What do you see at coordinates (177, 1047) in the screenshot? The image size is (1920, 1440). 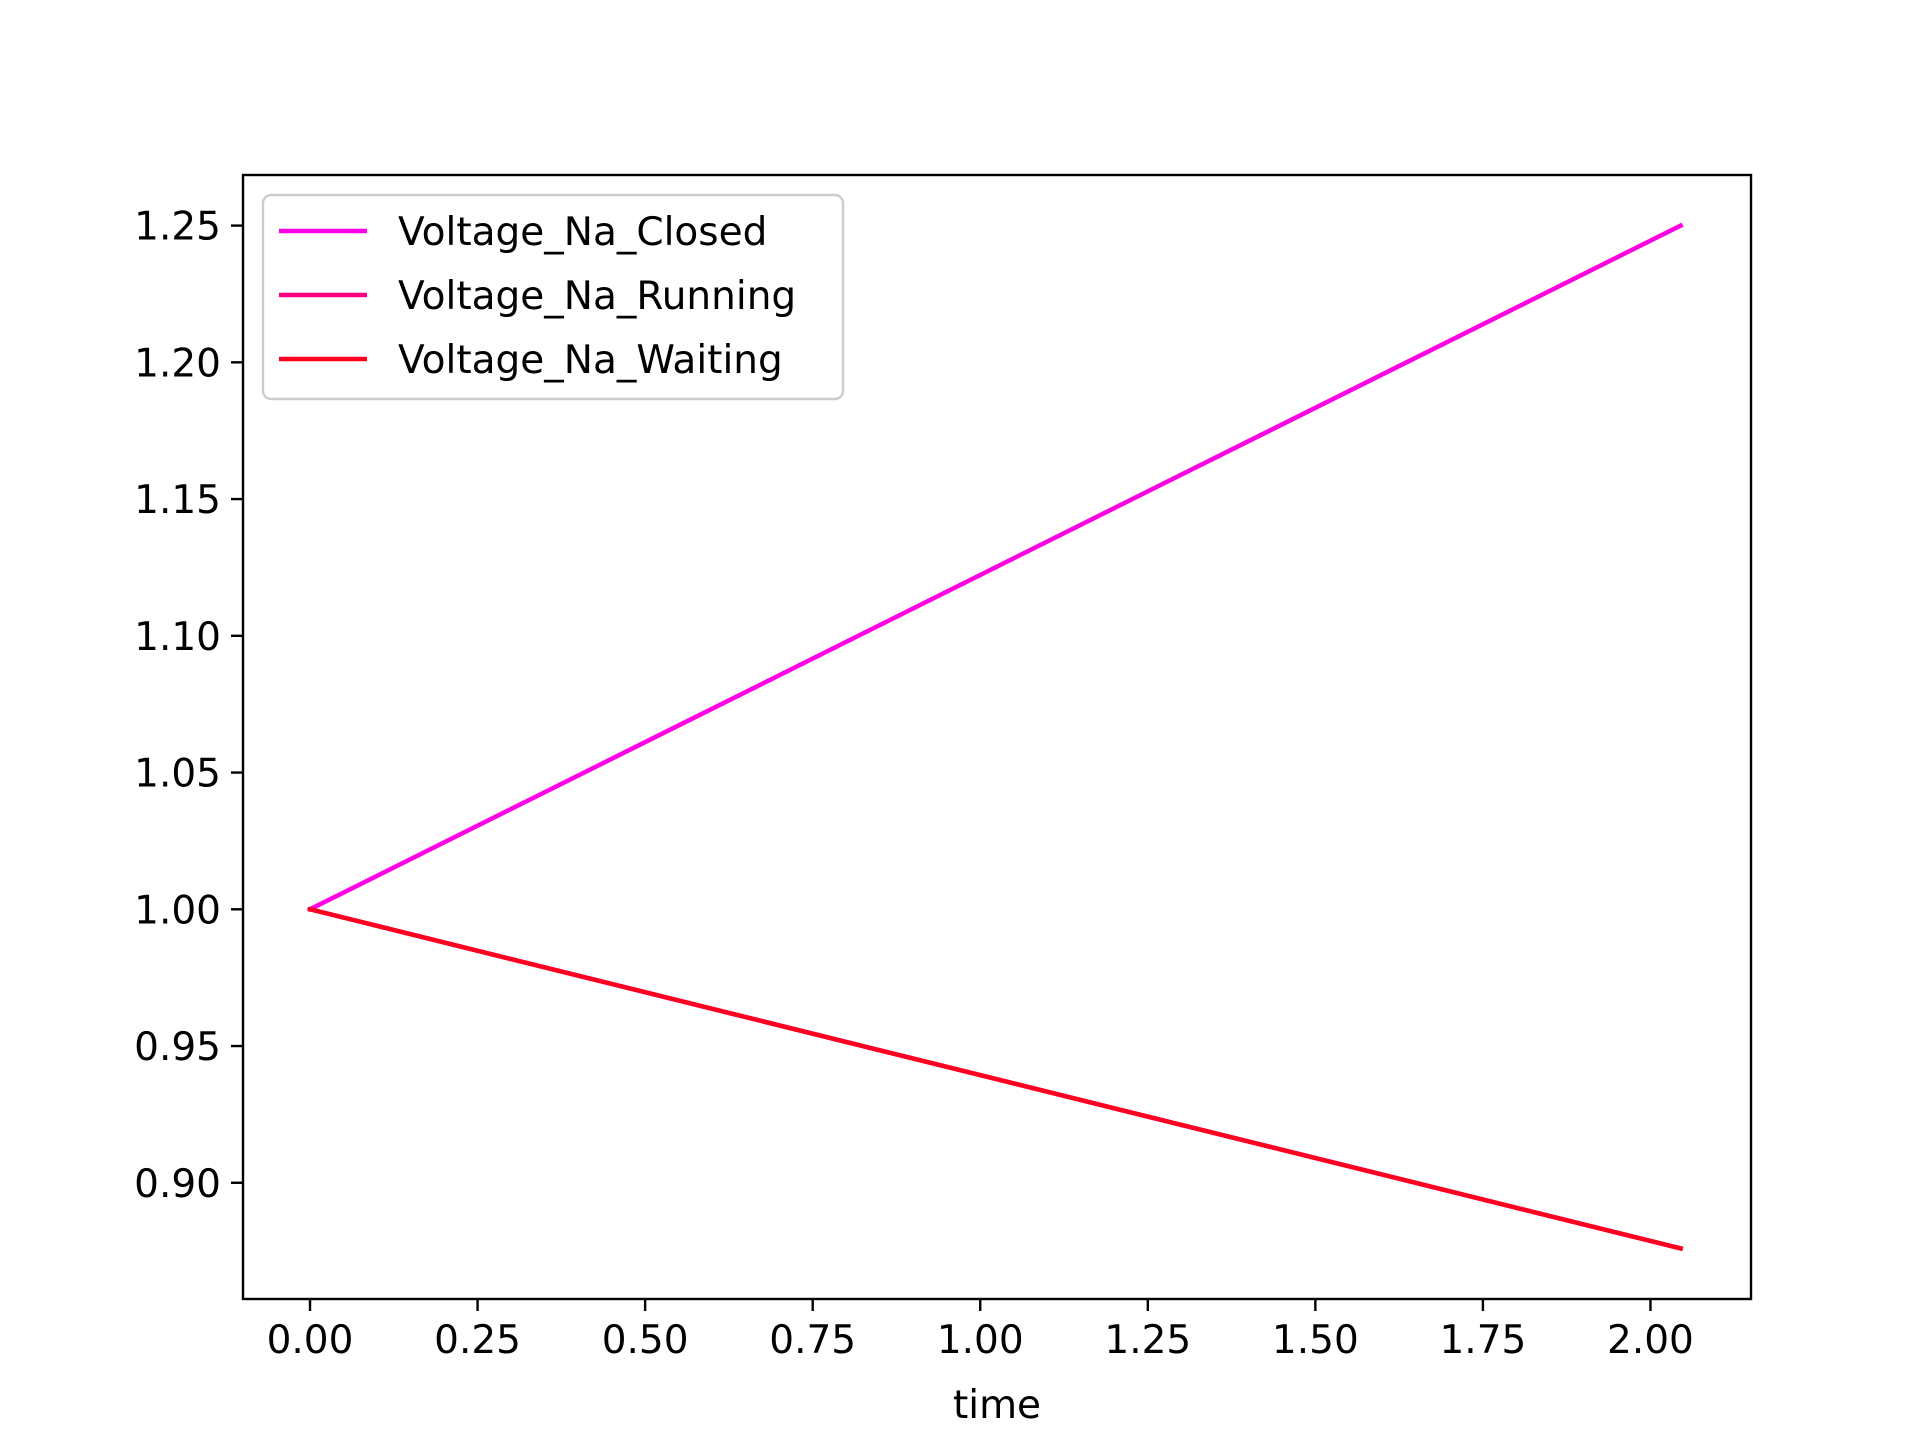 I see `y-tick-label: 0.95` at bounding box center [177, 1047].